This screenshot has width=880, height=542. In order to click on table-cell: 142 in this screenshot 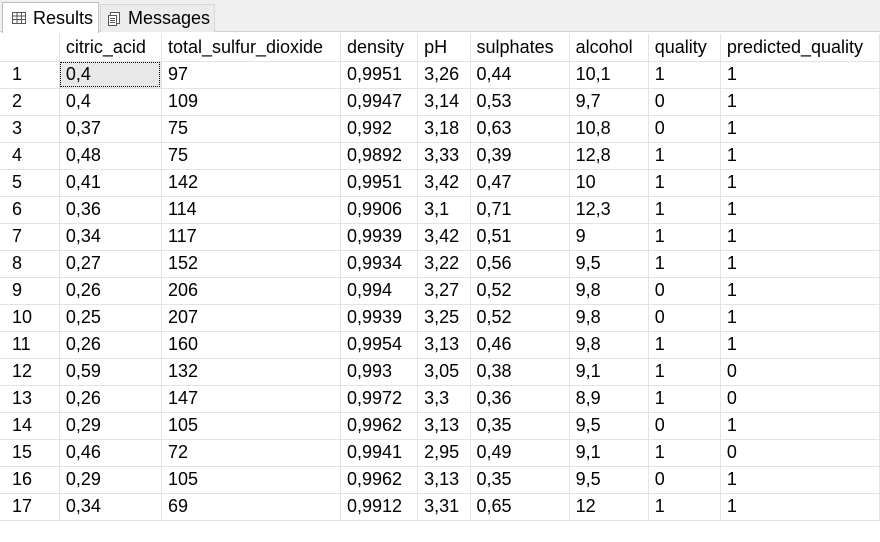, I will do `click(251, 183)`.